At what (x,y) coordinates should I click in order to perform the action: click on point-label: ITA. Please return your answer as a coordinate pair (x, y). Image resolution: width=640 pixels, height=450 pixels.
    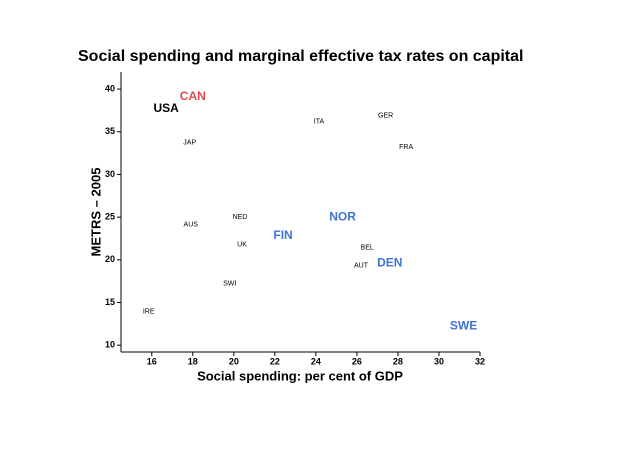
    Looking at the image, I should click on (319, 121).